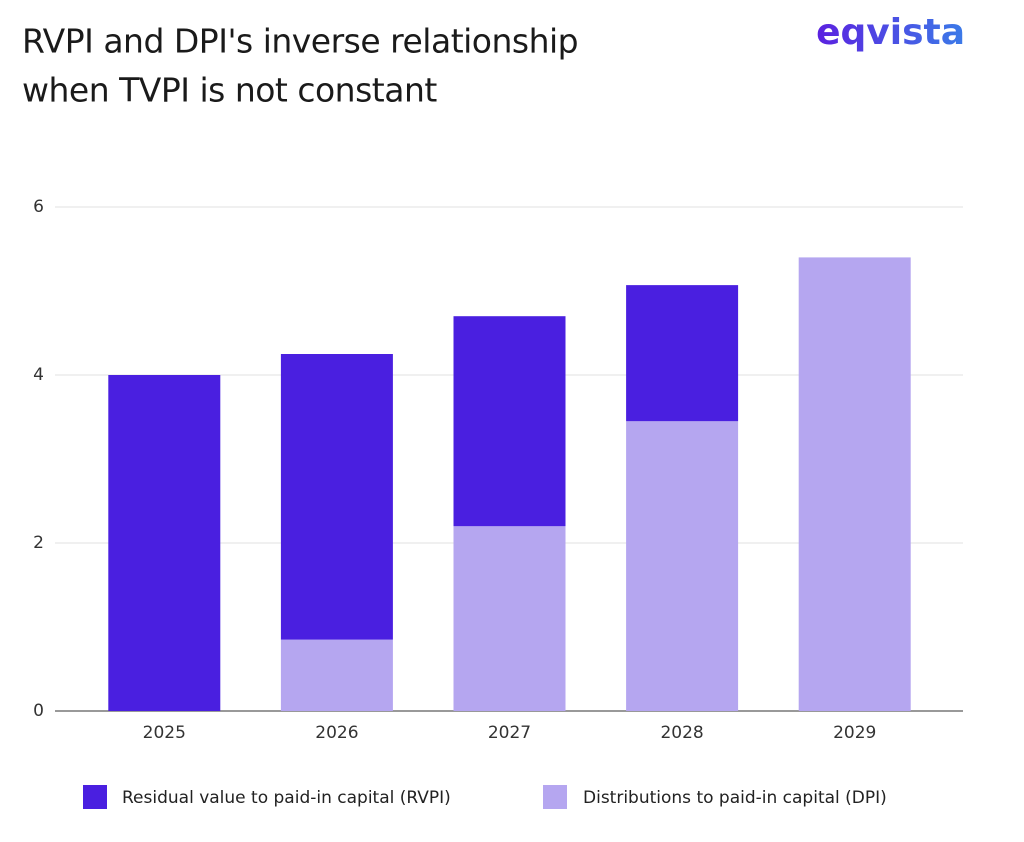 Image resolution: width=1024 pixels, height=842 pixels. What do you see at coordinates (38, 711) in the screenshot?
I see `y-tick-label: 0` at bounding box center [38, 711].